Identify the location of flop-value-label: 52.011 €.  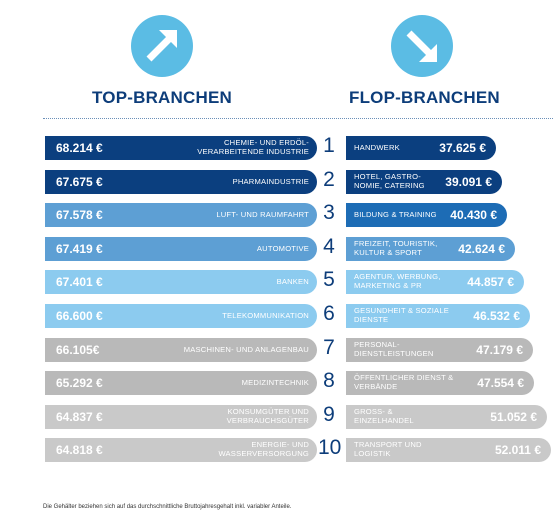
(517, 450).